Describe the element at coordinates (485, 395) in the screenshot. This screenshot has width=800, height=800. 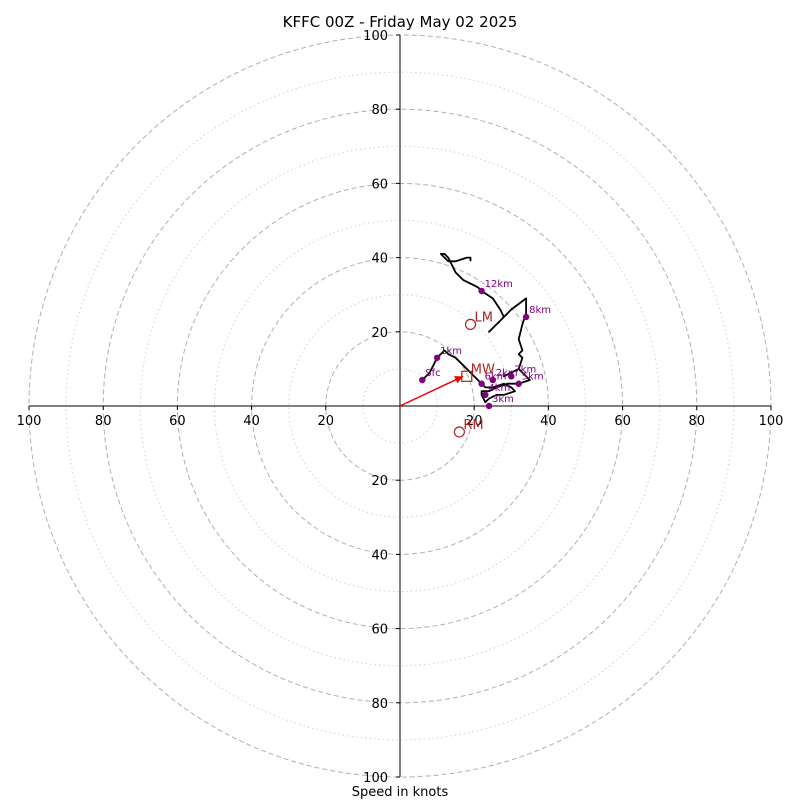
I see `height-point-4km` at that location.